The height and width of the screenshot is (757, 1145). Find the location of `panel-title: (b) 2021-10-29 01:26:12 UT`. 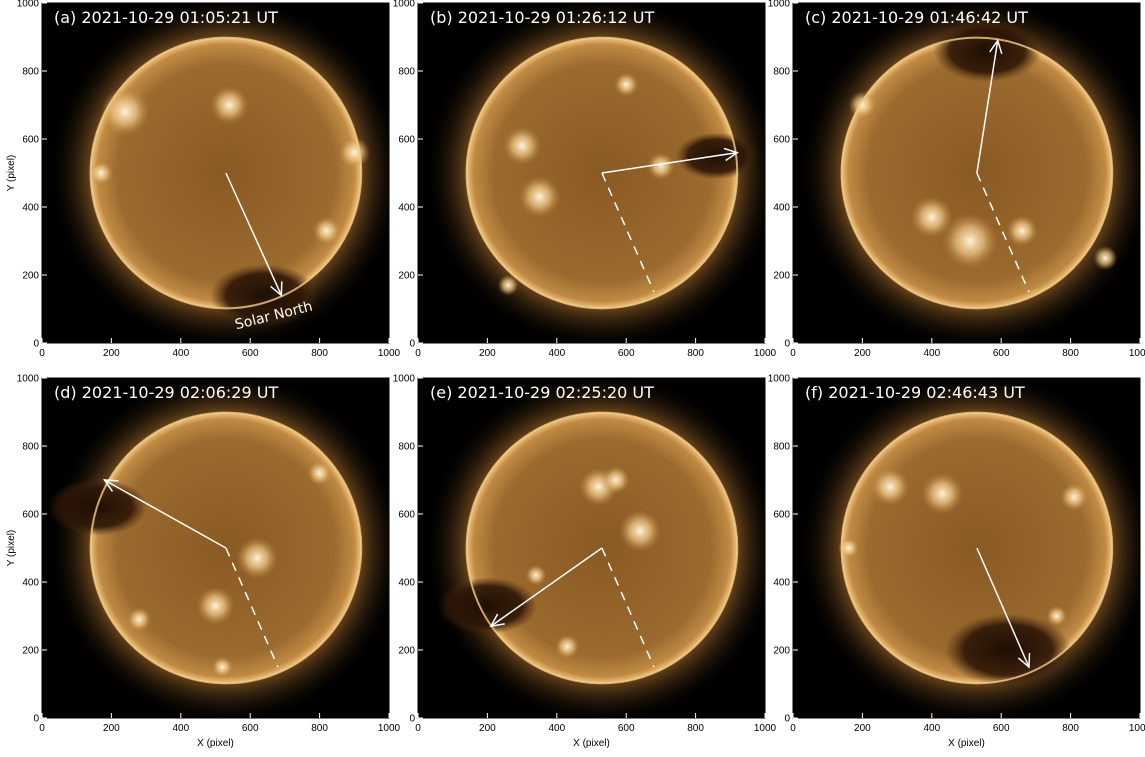

panel-title: (b) 2021-10-29 01:26:12 UT is located at coordinates (542, 17).